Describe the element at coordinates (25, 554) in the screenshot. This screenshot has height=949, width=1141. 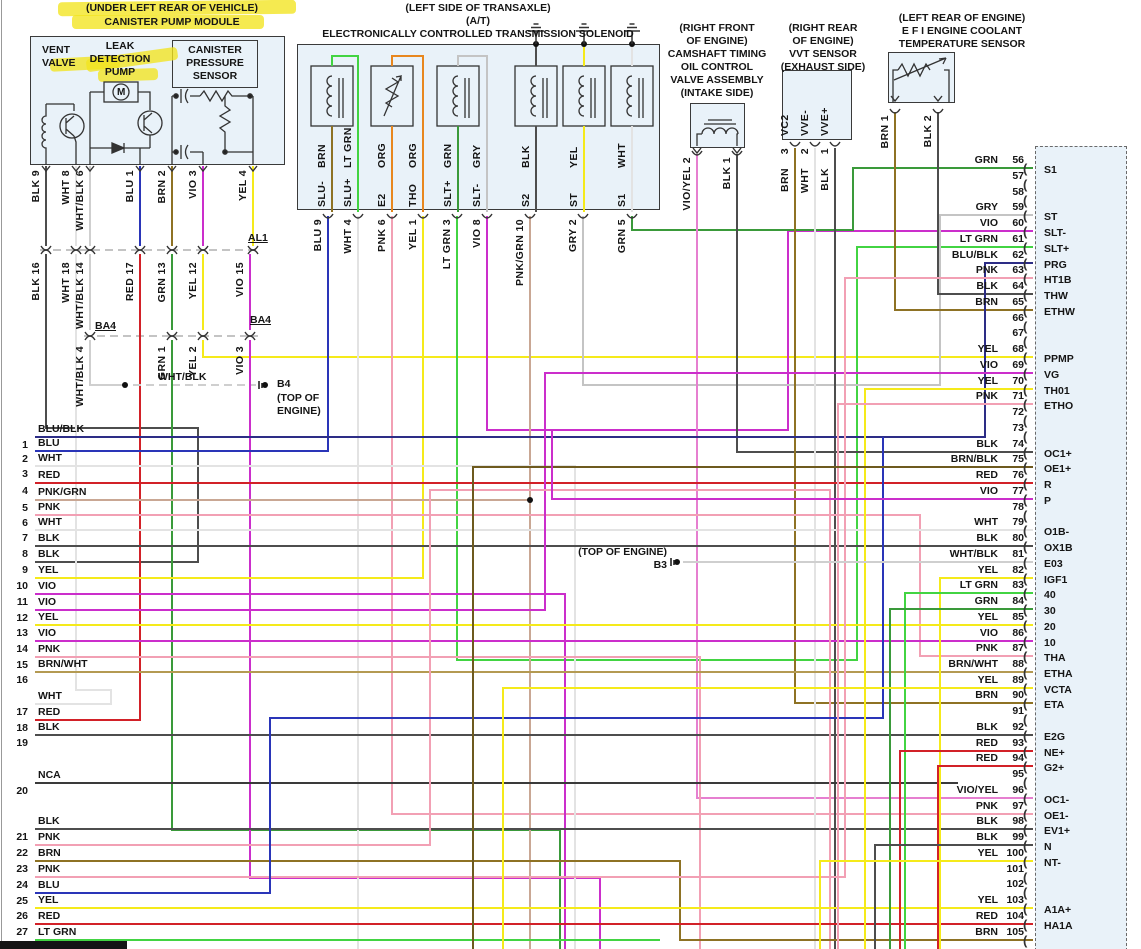
I see `left-row-number: 8` at that location.